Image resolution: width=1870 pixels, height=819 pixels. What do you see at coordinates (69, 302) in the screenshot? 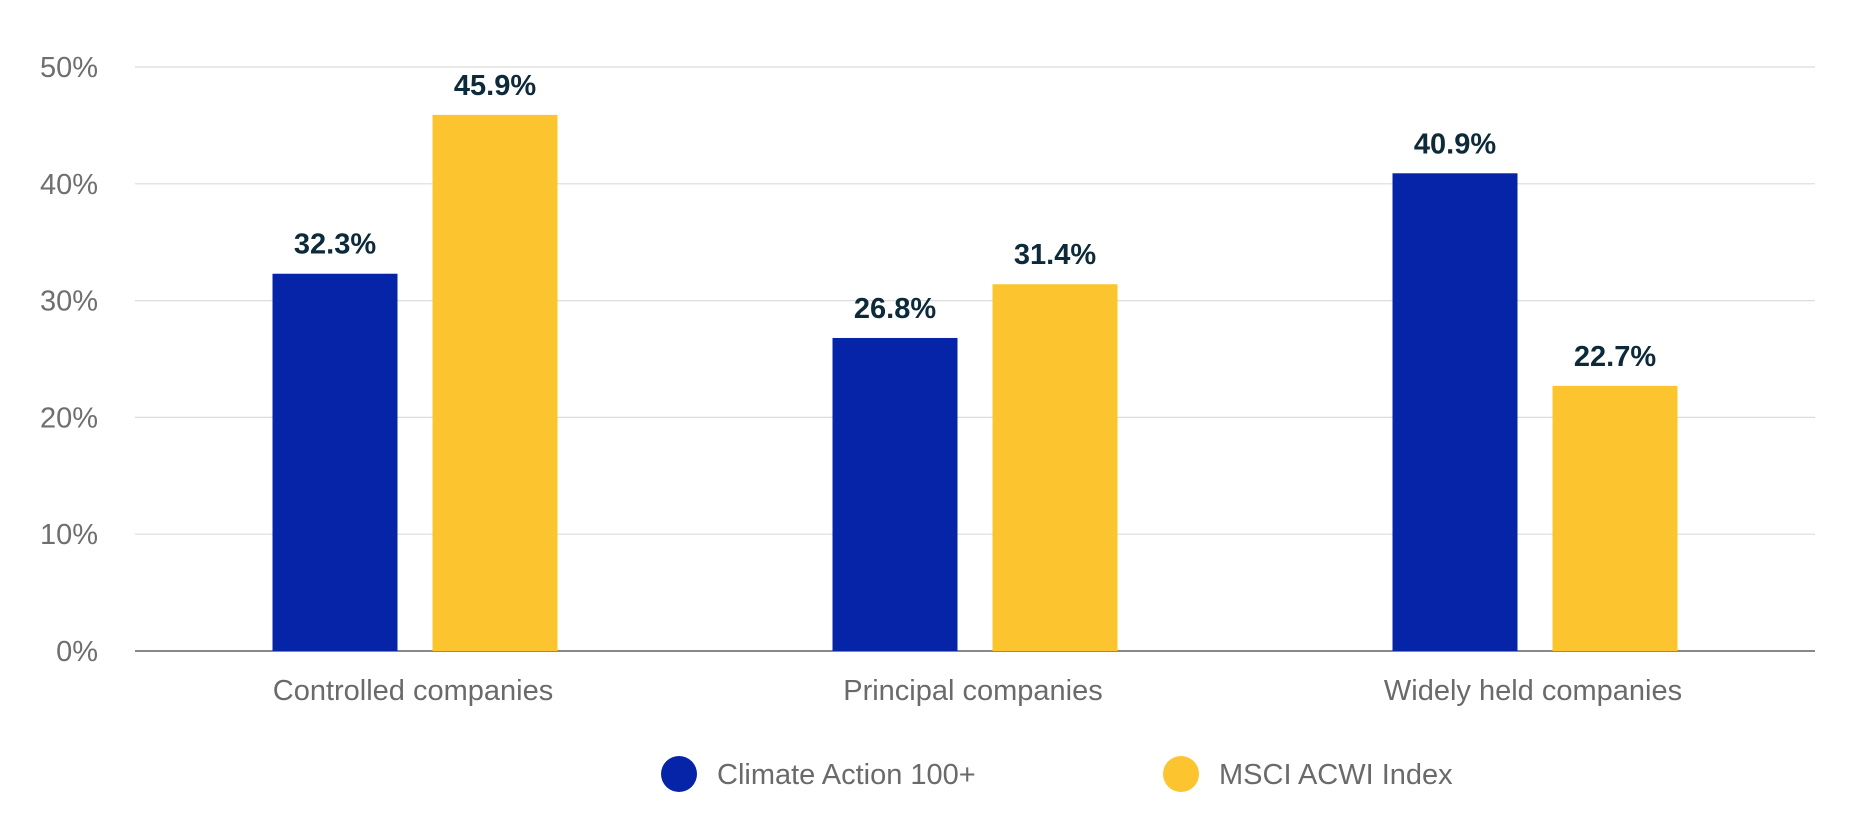
I see `y-tick-label: 30%` at bounding box center [69, 302].